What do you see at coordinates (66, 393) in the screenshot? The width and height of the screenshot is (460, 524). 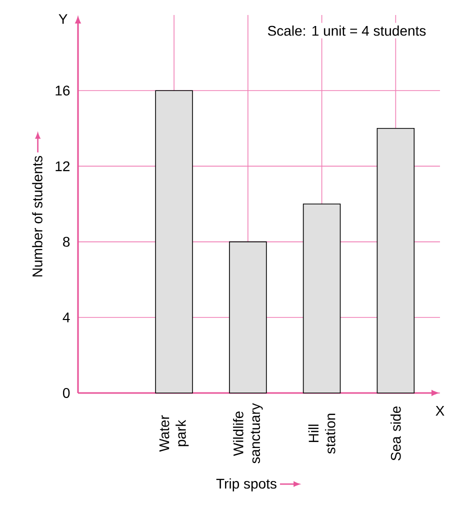 I see `y-tick-label: 0` at bounding box center [66, 393].